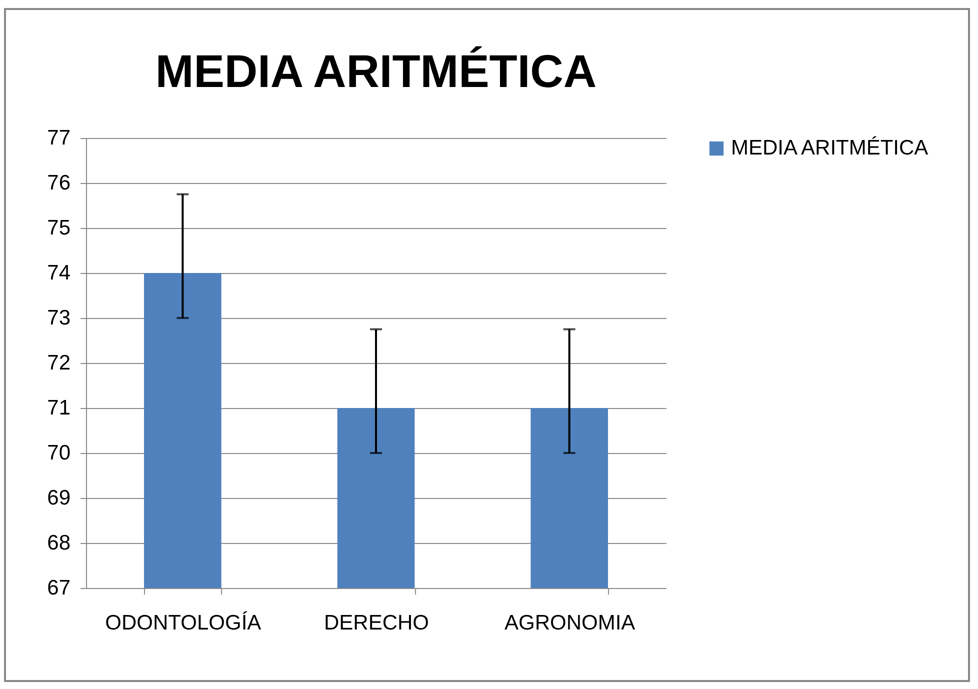 The image size is (978, 689). What do you see at coordinates (58, 408) in the screenshot?
I see `y-tick-label: 71` at bounding box center [58, 408].